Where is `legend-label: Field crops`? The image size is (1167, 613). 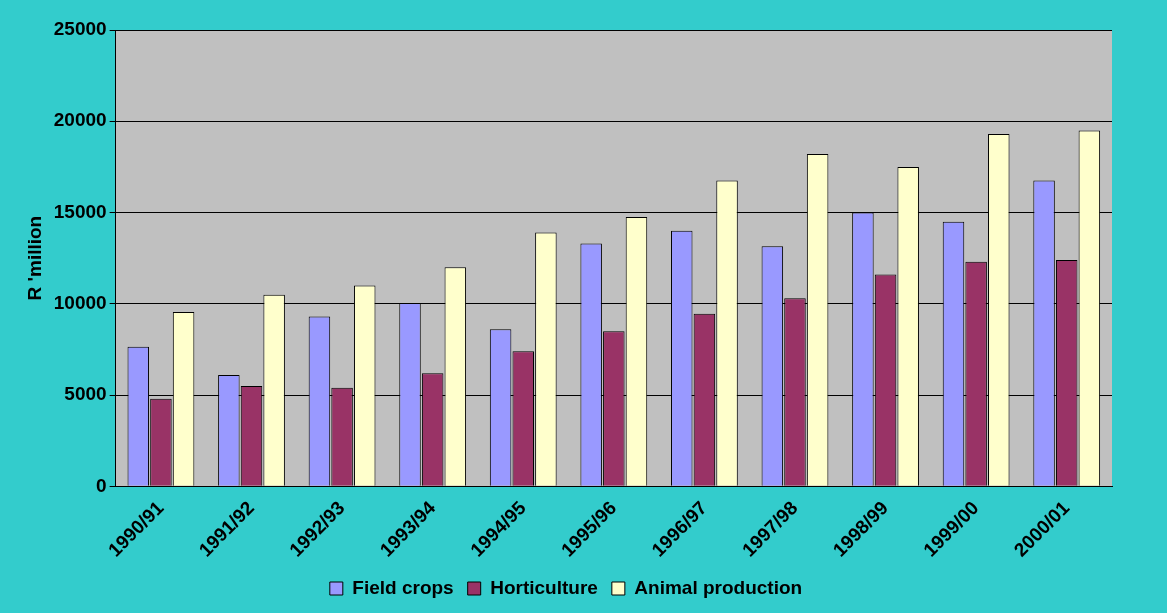 legend-label: Field crops is located at coordinates (403, 587).